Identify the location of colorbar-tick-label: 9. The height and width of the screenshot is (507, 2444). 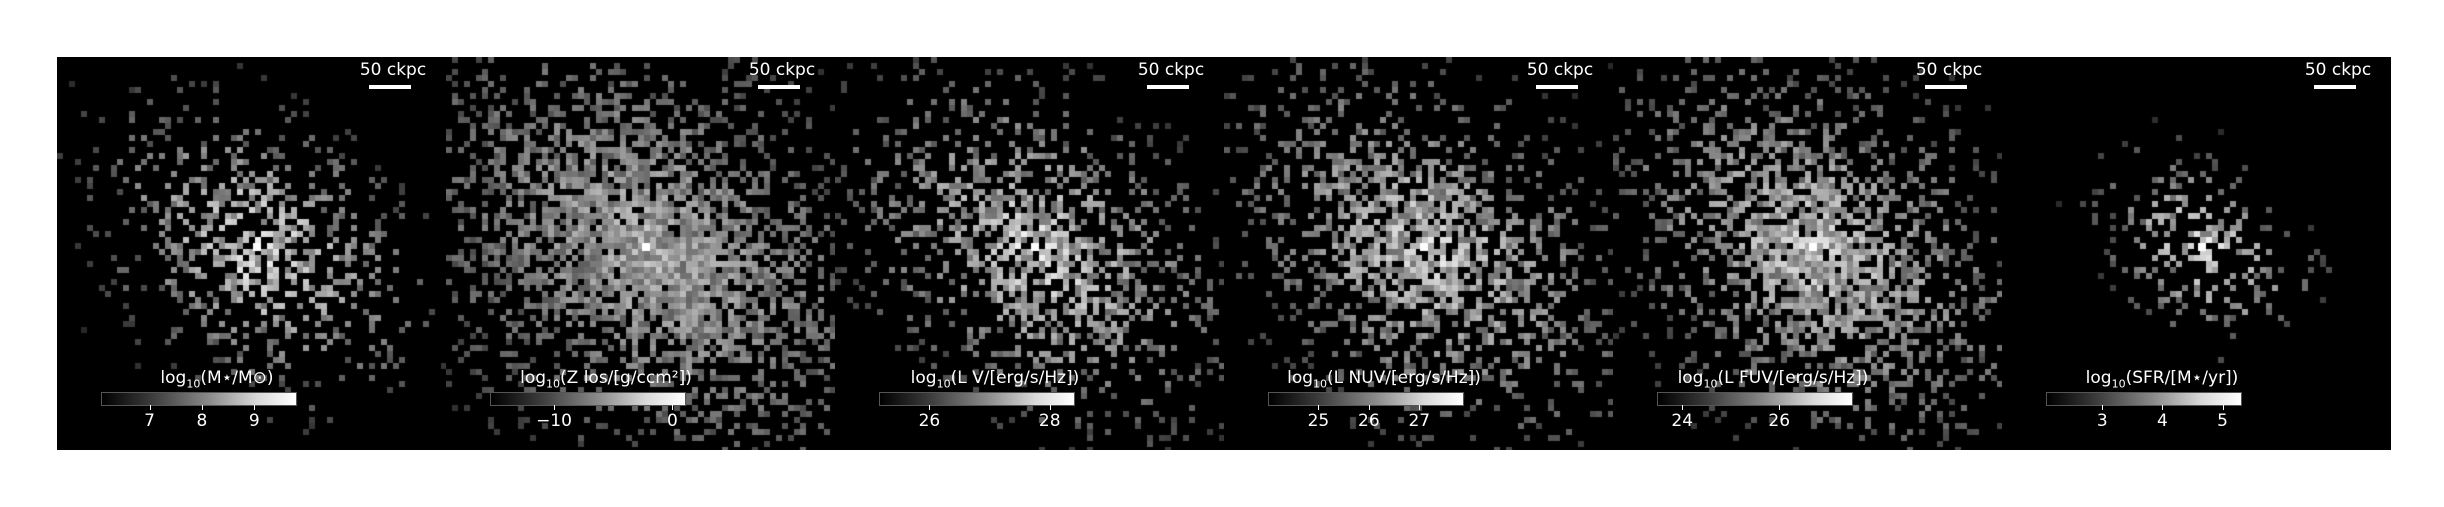
(254, 421).